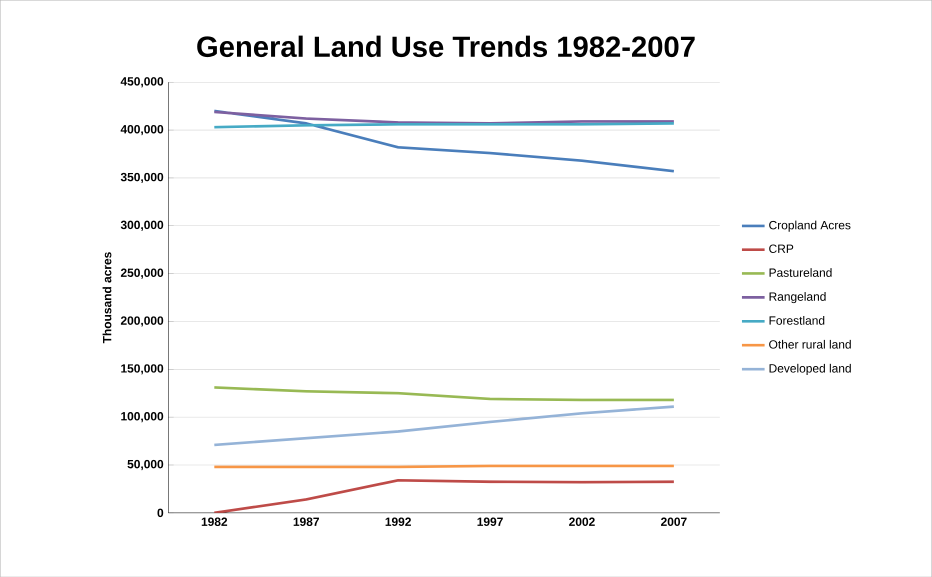  What do you see at coordinates (142, 130) in the screenshot?
I see `y-tick-label: 400,000` at bounding box center [142, 130].